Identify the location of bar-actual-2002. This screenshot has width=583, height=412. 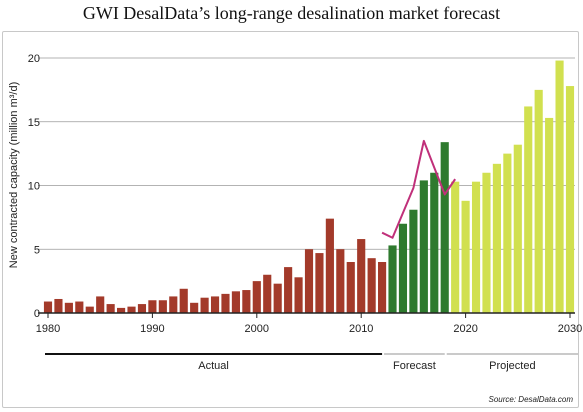
(277, 298).